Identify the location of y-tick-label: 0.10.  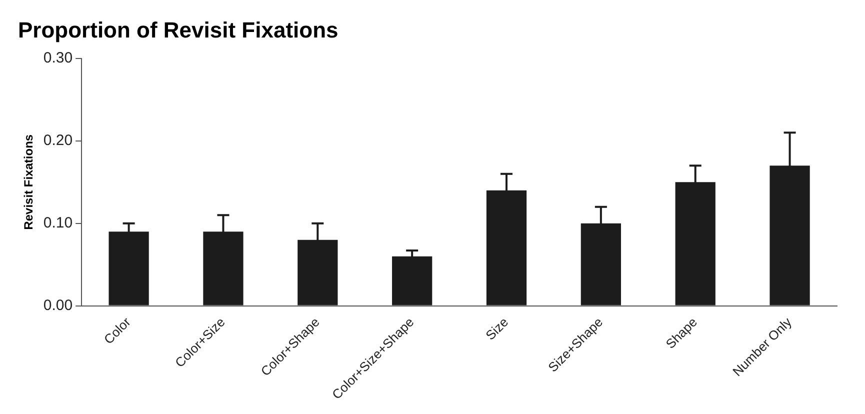
(58, 223).